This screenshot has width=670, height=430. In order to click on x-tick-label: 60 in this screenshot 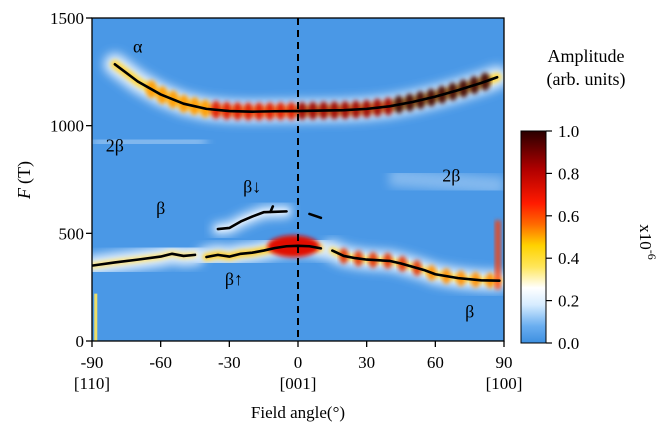, I will do `click(435, 362)`.